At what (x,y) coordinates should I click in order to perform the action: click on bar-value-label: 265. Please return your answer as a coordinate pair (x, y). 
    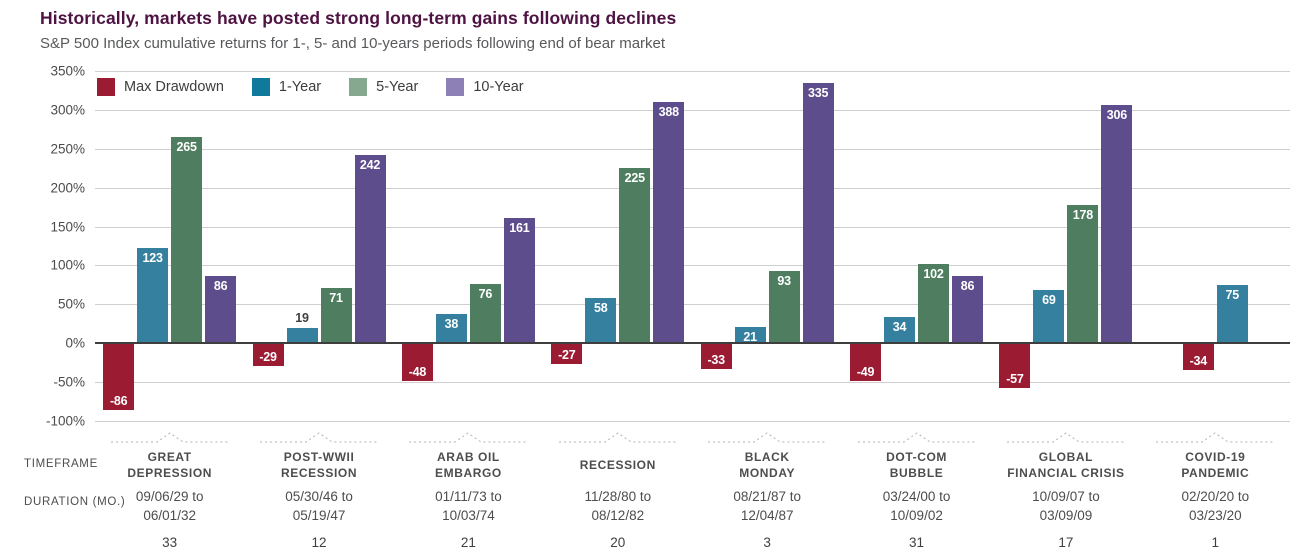
    Looking at the image, I should click on (186, 147).